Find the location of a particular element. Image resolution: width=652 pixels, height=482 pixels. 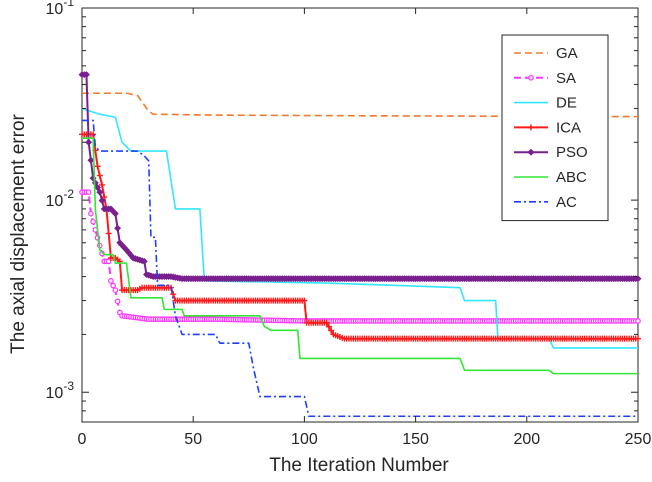

legend: GA SA DE ICA PSO ABC AC is located at coordinates (555, 128).